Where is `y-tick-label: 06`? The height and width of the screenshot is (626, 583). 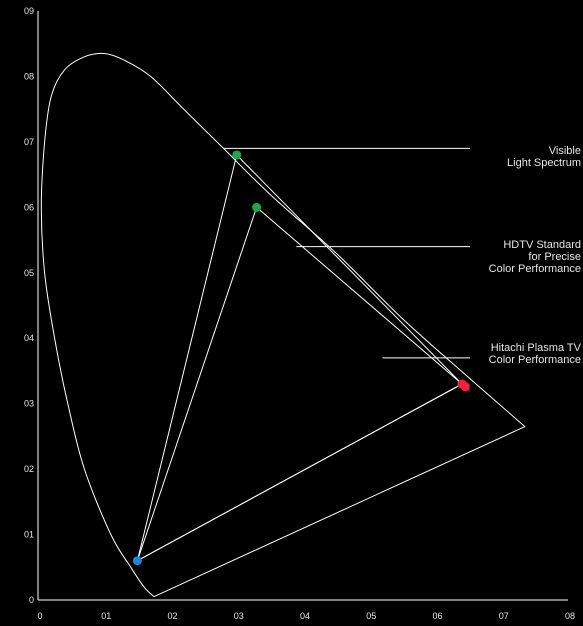
y-tick-label: 06 is located at coordinates (29, 207).